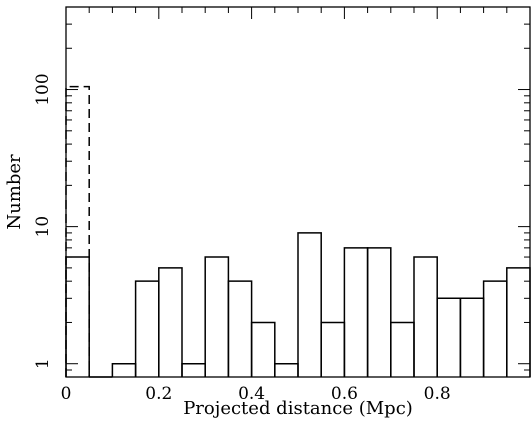  What do you see at coordinates (158, 394) in the screenshot?
I see `x-tick-label: 0.2` at bounding box center [158, 394].